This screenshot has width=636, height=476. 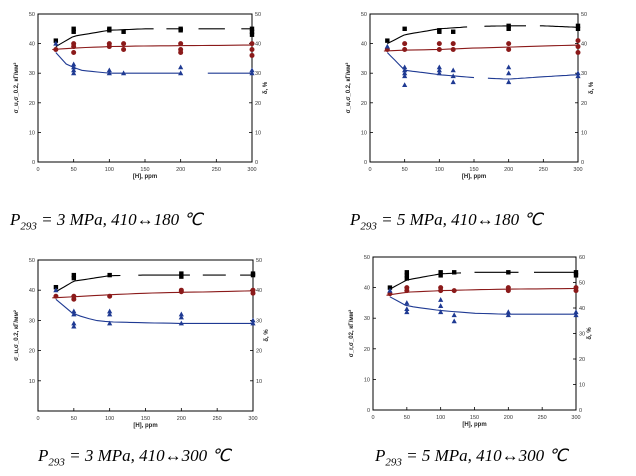 What do you see at coordinates (37, 419) in the screenshot?
I see `x-tick-label: 0` at bounding box center [37, 419].